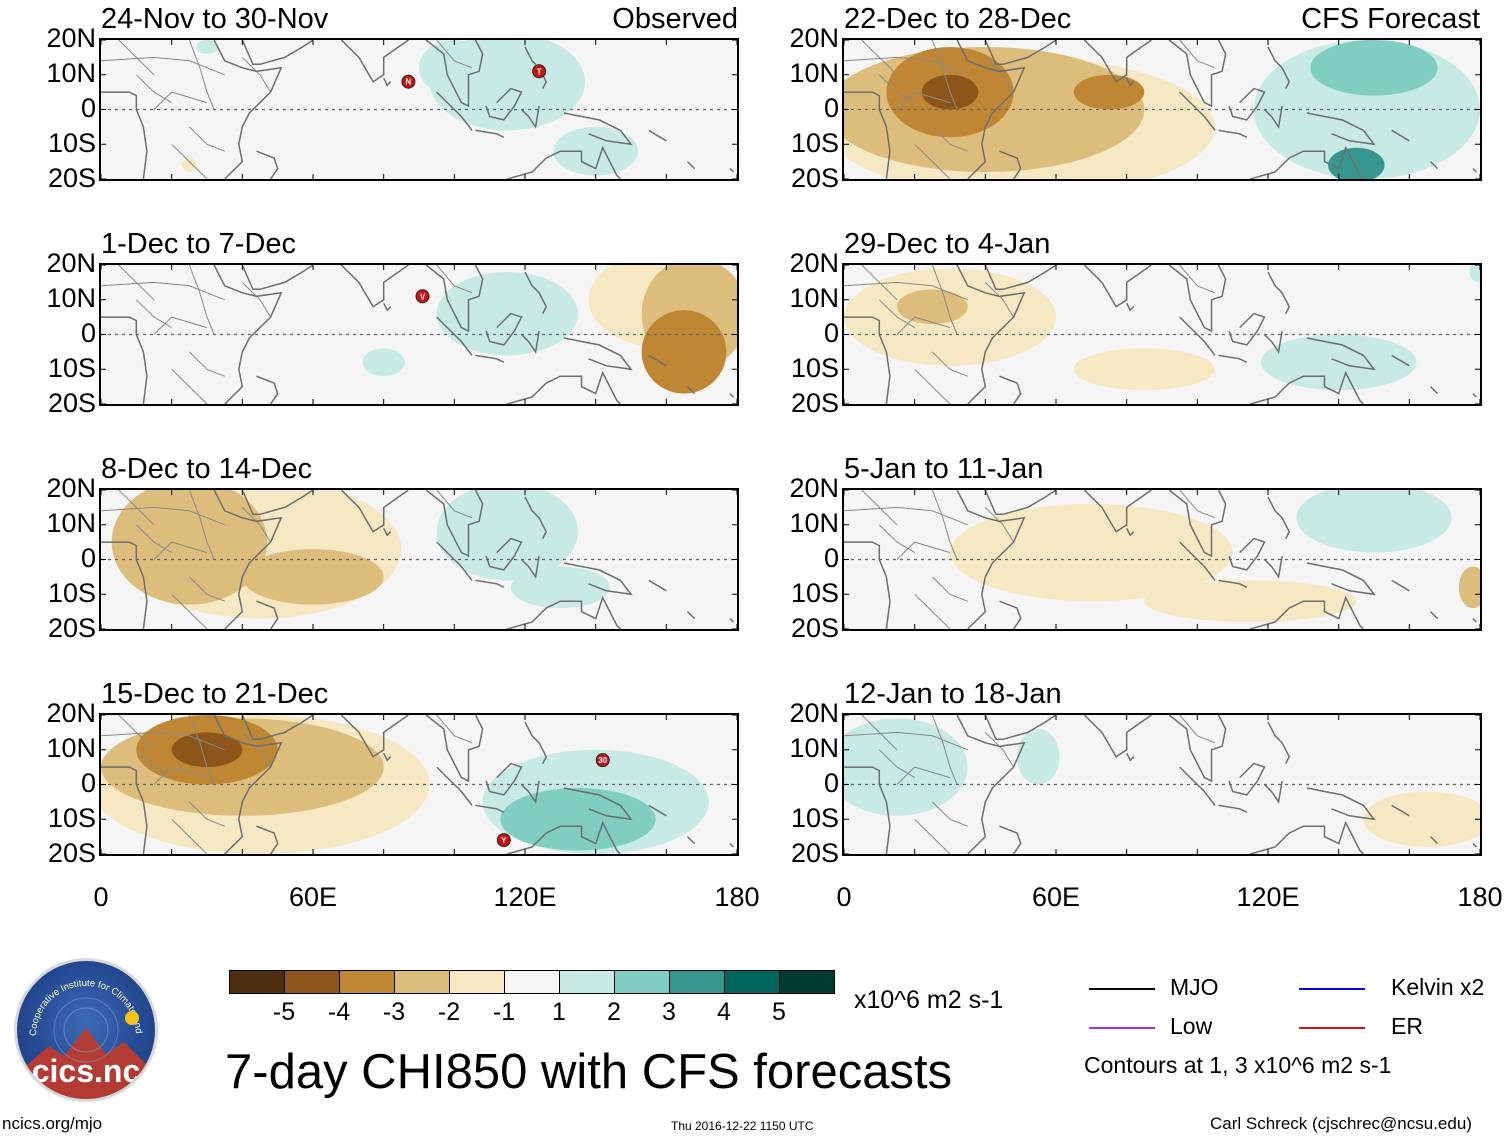 The image size is (1510, 1142). What do you see at coordinates (844, 897) in the screenshot?
I see `lon-tick-label: 0` at bounding box center [844, 897].